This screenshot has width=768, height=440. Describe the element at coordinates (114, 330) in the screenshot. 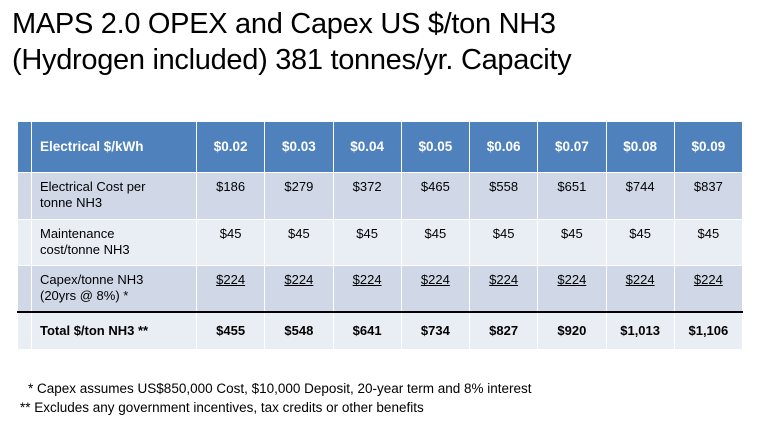

I see `row-label: Total $/ton NH3 **` at that location.